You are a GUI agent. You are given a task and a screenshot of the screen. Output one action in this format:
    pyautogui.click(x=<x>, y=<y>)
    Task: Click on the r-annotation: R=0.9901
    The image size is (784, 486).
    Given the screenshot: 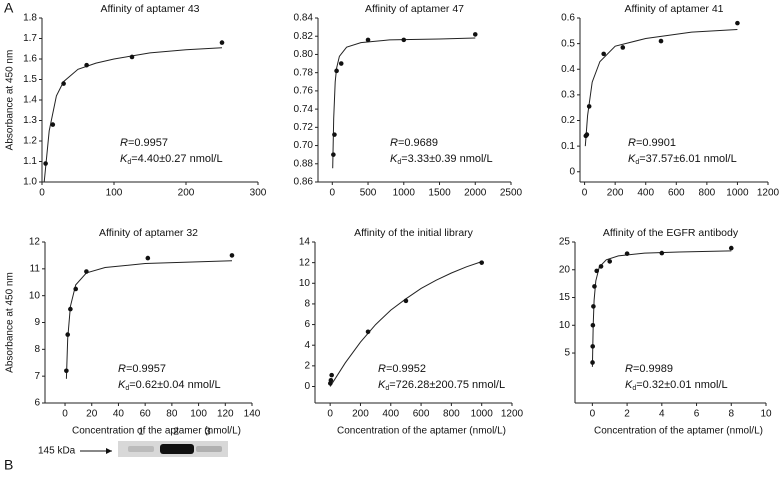 What is the action you would take?
    pyautogui.click(x=652, y=143)
    